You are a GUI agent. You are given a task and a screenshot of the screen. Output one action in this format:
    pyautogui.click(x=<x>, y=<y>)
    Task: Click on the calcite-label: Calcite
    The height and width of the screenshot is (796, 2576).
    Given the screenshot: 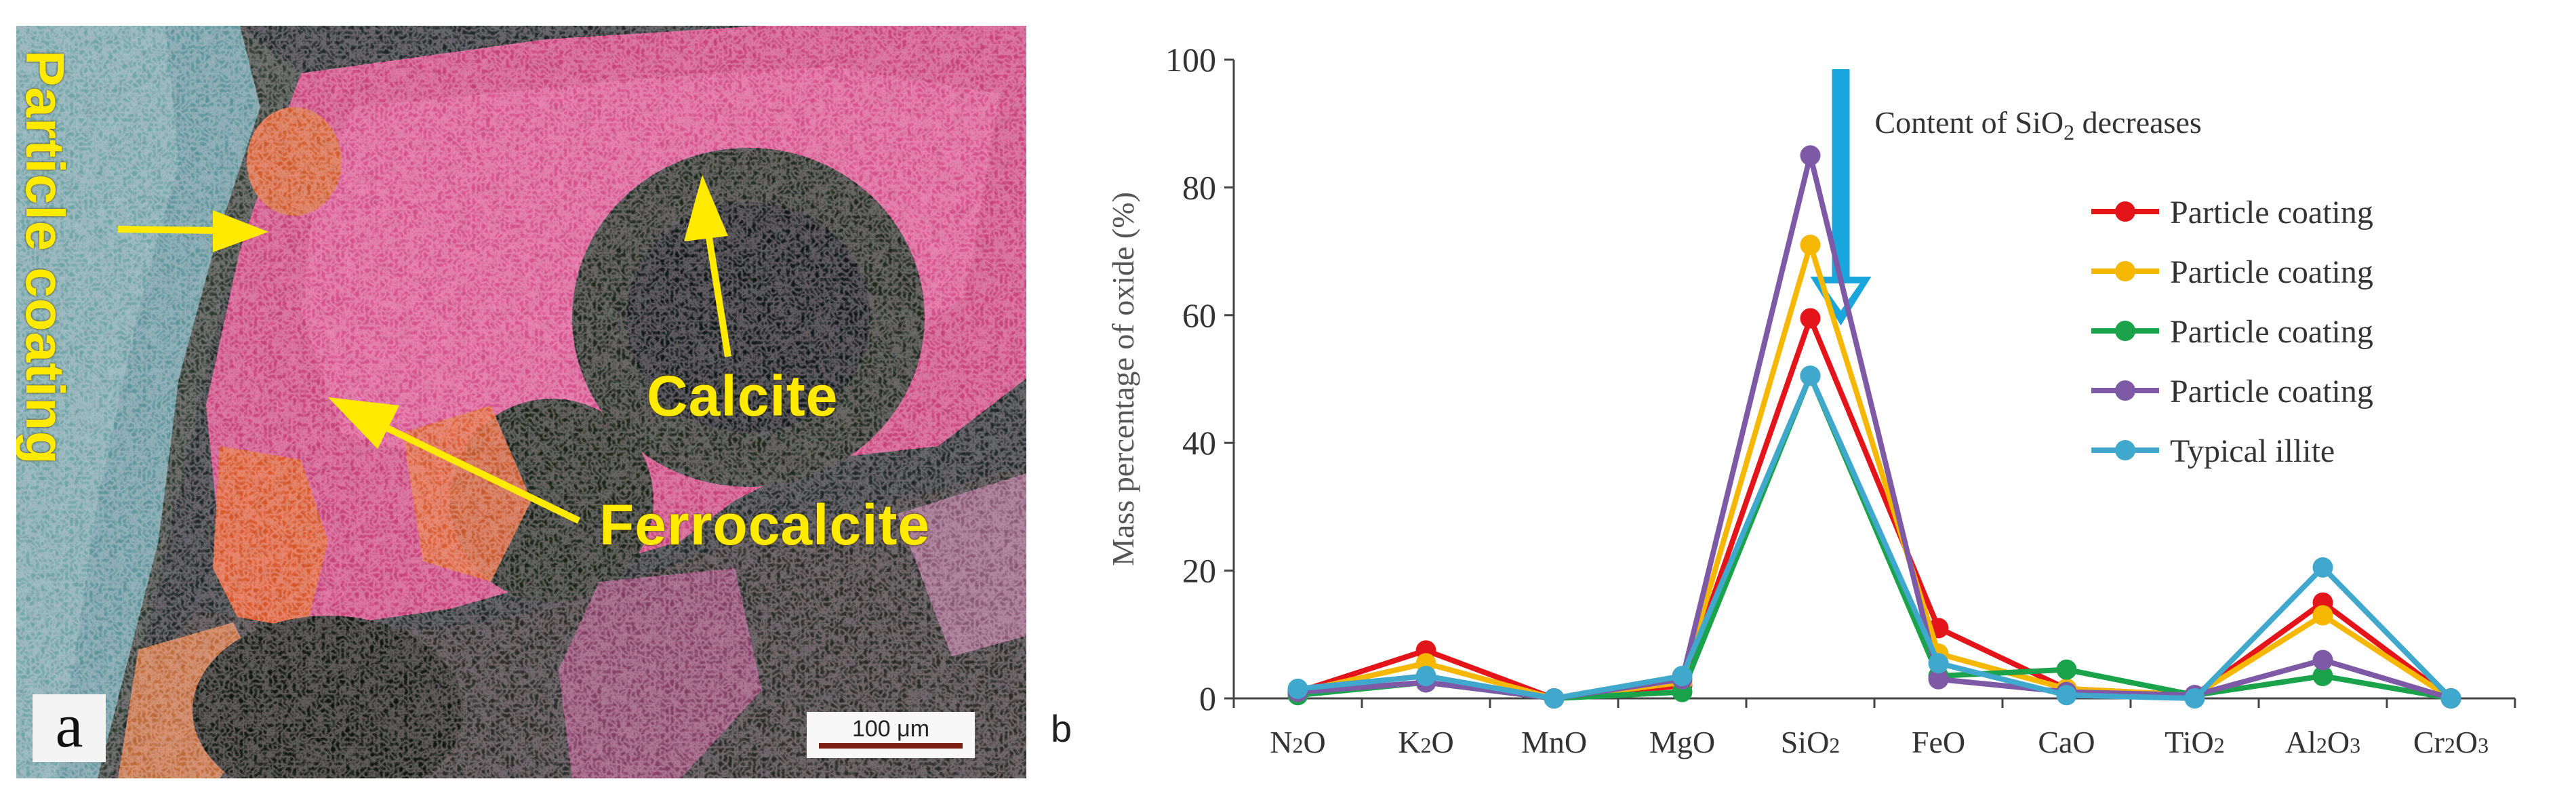 What is the action you would take?
    pyautogui.click(x=743, y=396)
    